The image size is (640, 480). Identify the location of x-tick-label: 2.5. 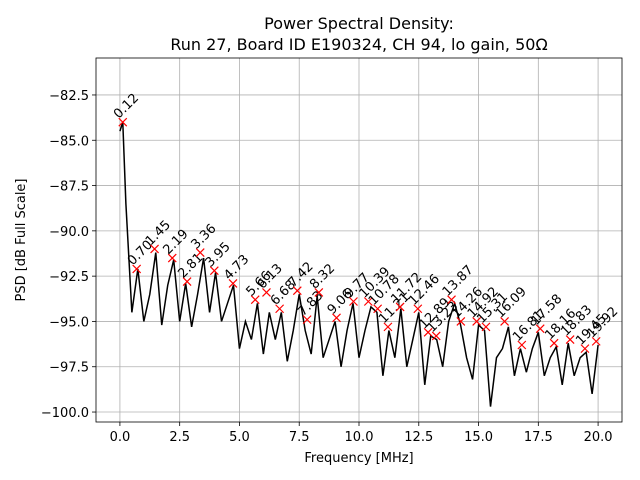
(179, 437).